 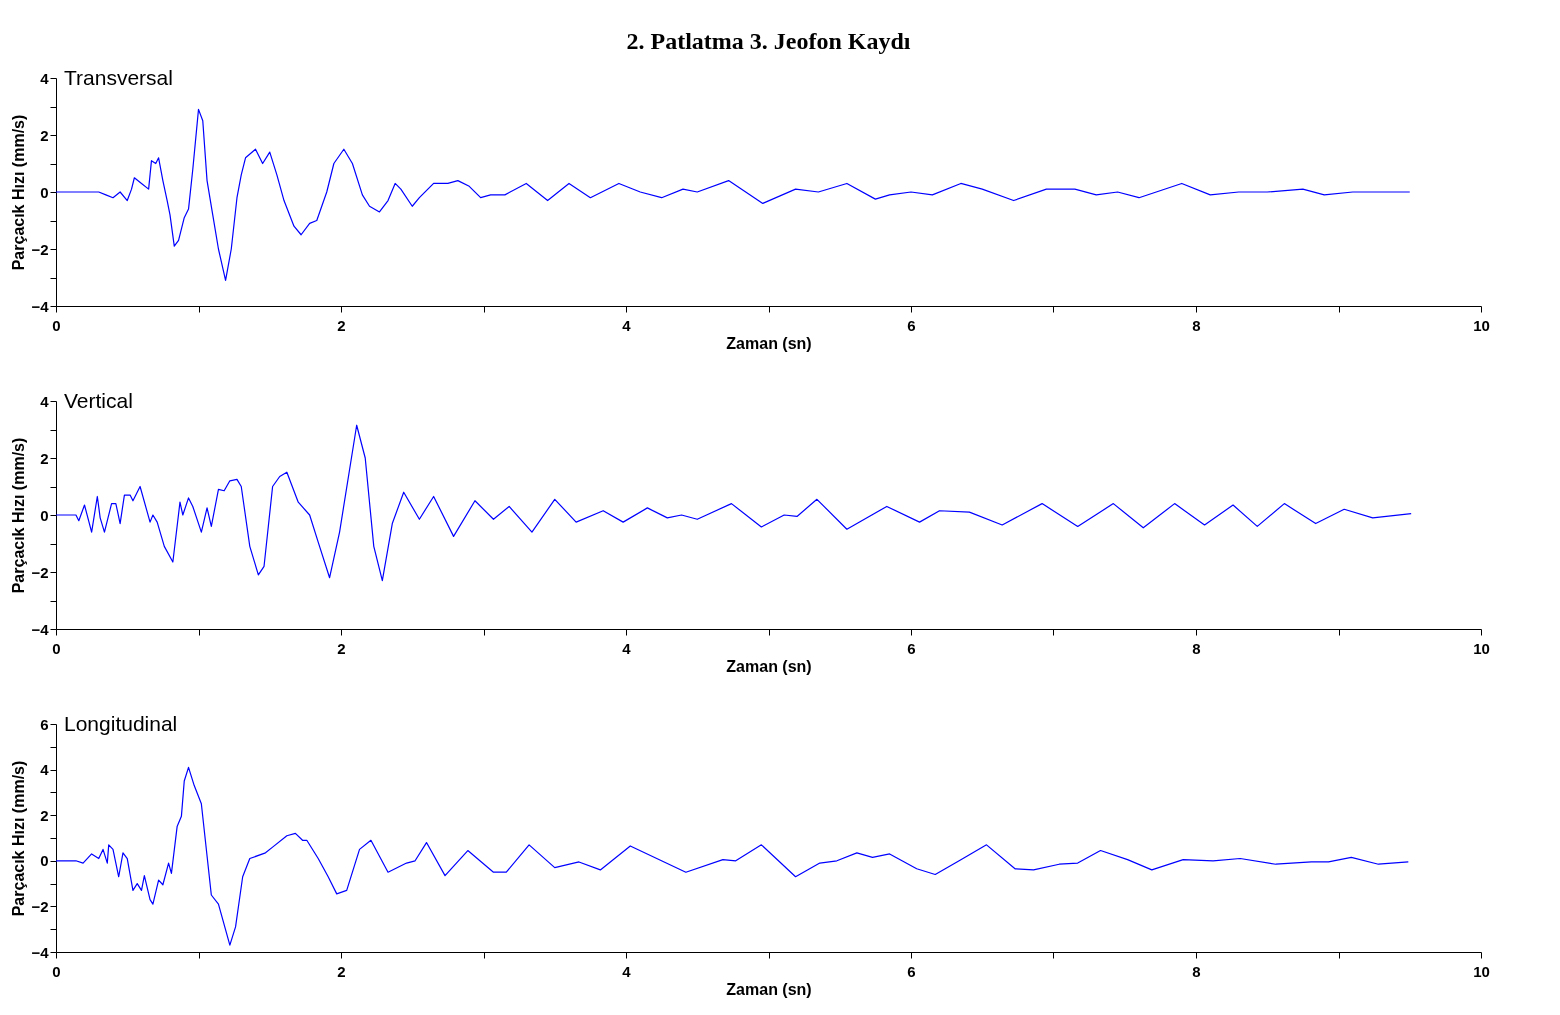 What do you see at coordinates (44, 724) in the screenshot?
I see `y-tick-label: 6` at bounding box center [44, 724].